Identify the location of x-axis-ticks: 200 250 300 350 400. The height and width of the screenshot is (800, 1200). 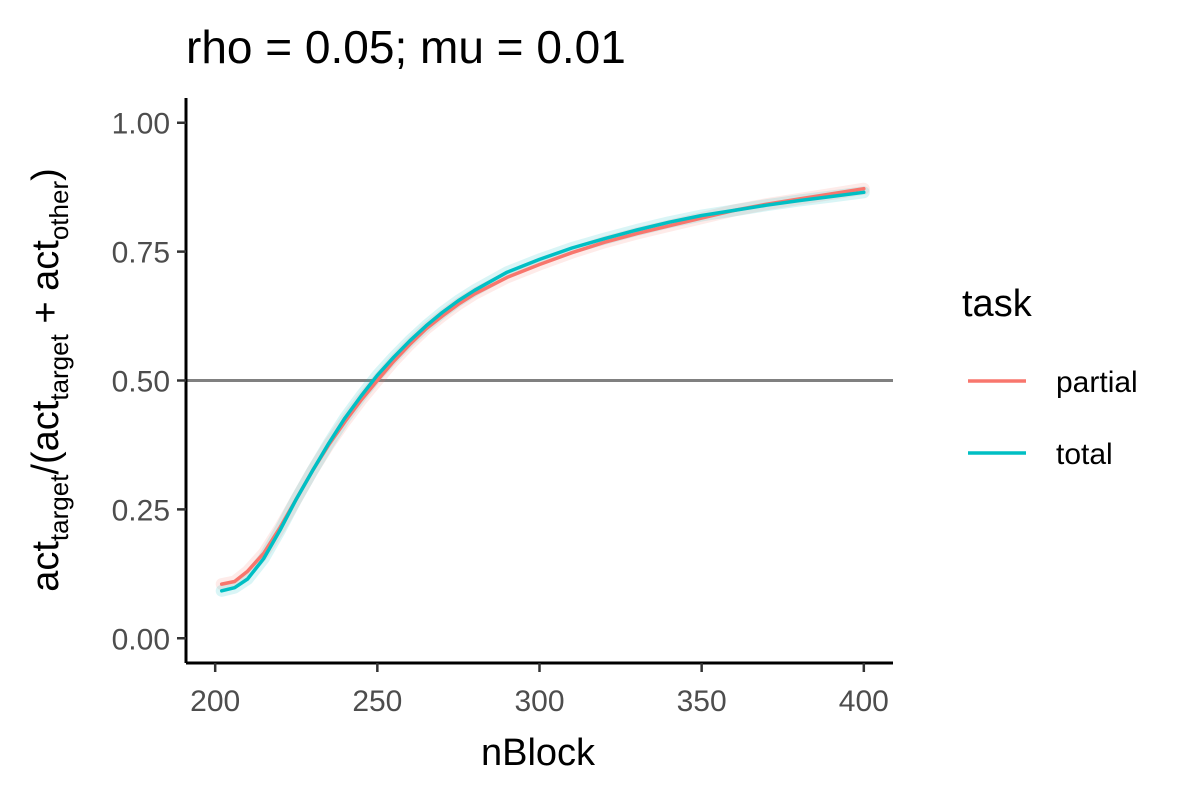
(539, 690).